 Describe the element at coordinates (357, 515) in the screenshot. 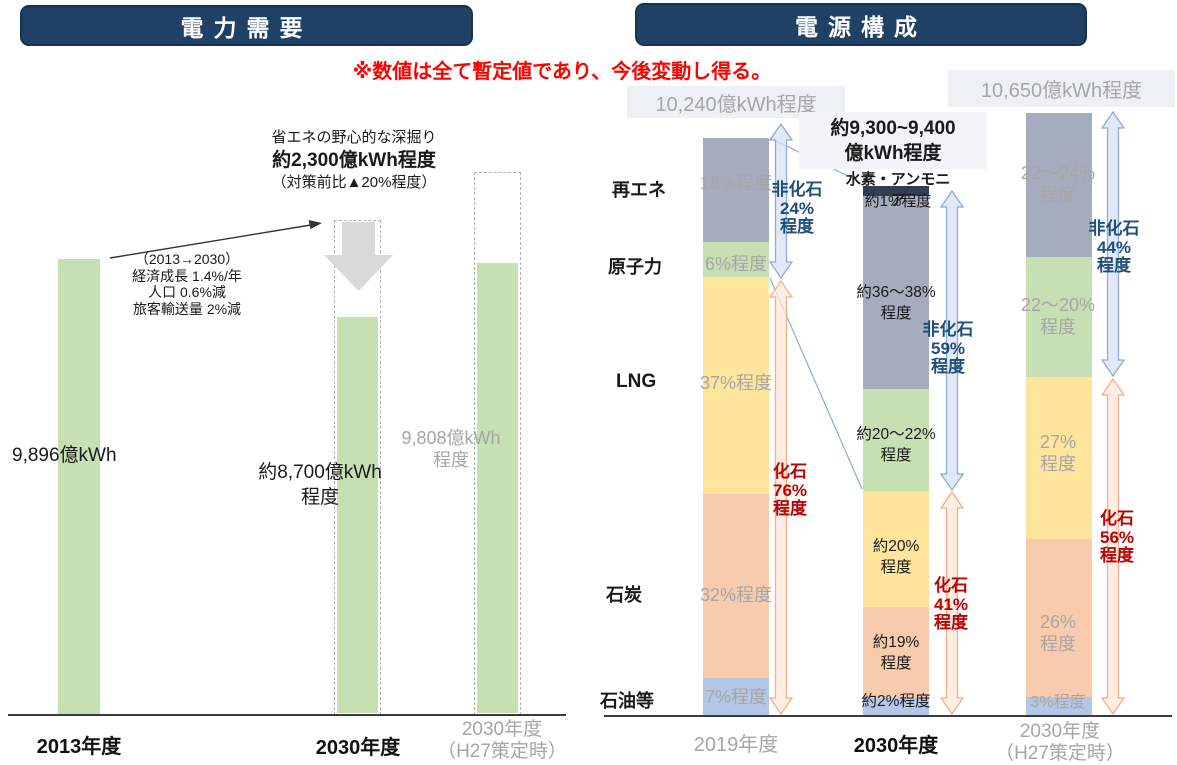

I see `demand-bar-2030-fill` at that location.